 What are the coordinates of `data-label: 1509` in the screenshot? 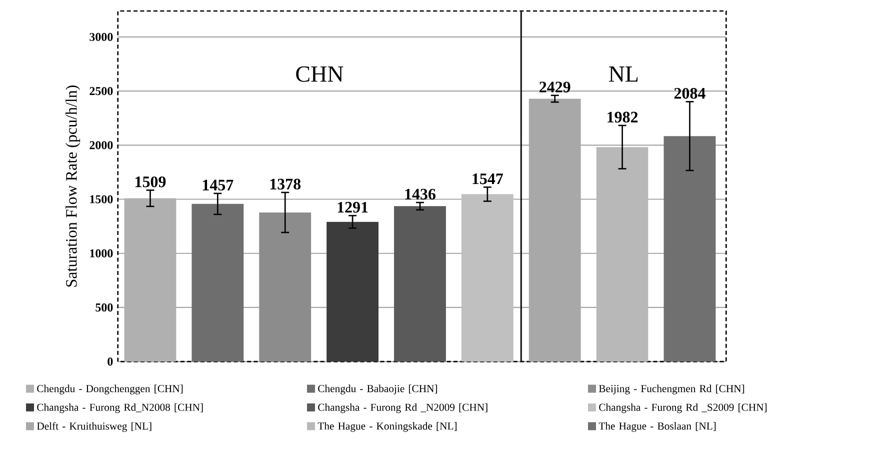 It's located at (151, 182).